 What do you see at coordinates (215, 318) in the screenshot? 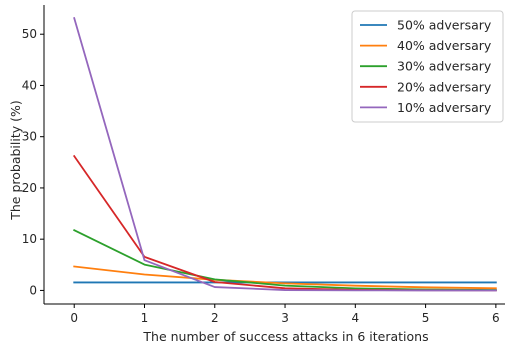
I see `x-tick-label: 2` at bounding box center [215, 318].